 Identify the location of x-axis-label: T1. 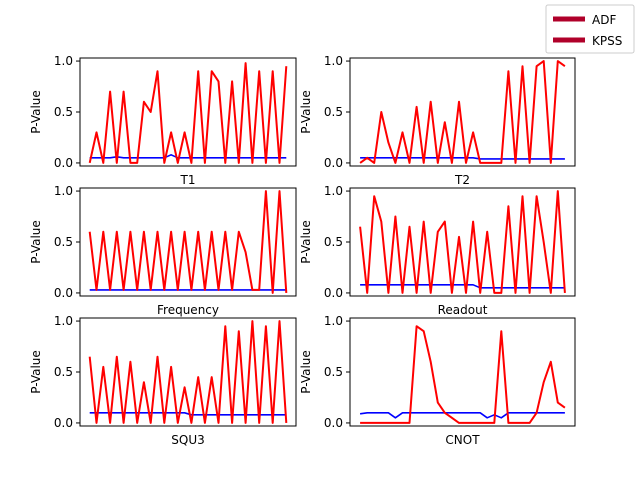
(188, 180).